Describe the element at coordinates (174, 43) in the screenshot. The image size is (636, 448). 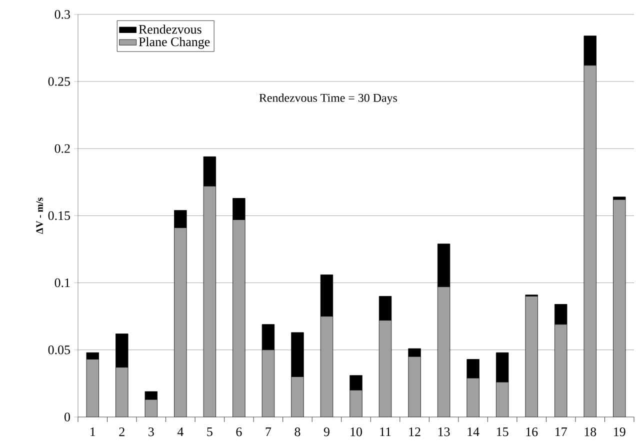
I see `legend-label: Plane Change` at that location.